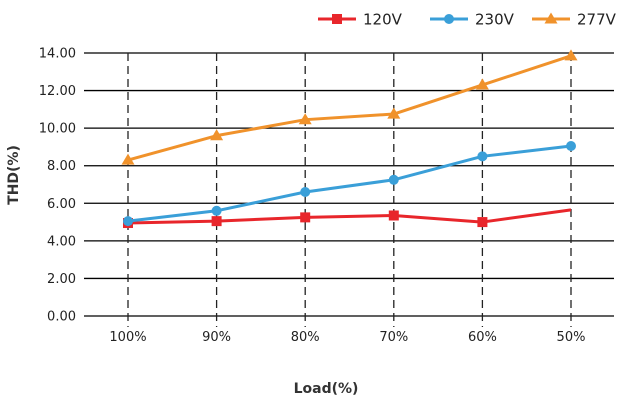 Image resolution: width=626 pixels, height=403 pixels. What do you see at coordinates (482, 337) in the screenshot?
I see `x-tick-label: 60%` at bounding box center [482, 337].